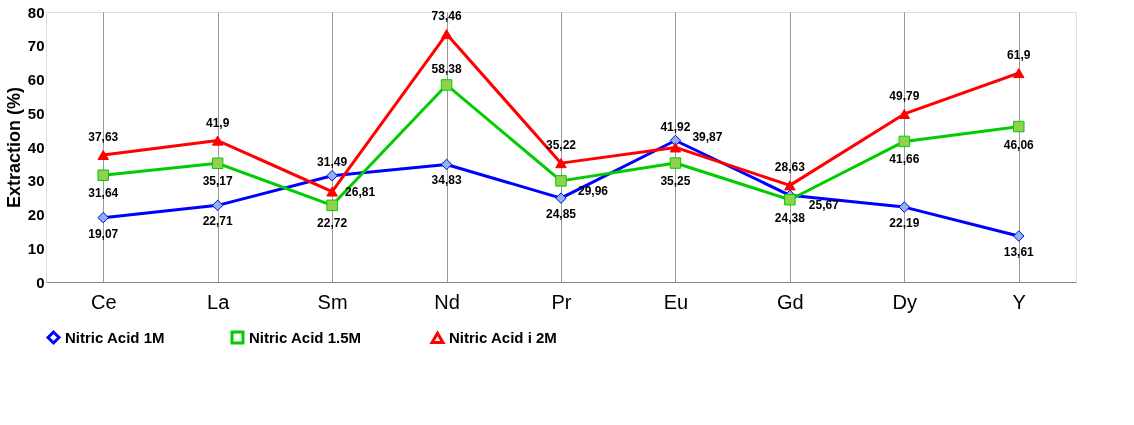  What do you see at coordinates (332, 301) in the screenshot?
I see `x-tick-label: Sm` at bounding box center [332, 301].